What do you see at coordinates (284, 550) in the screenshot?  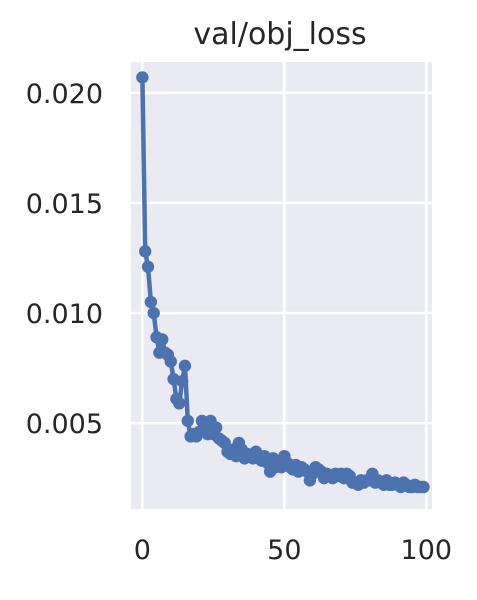 I see `x-tick-label: 50` at bounding box center [284, 550].